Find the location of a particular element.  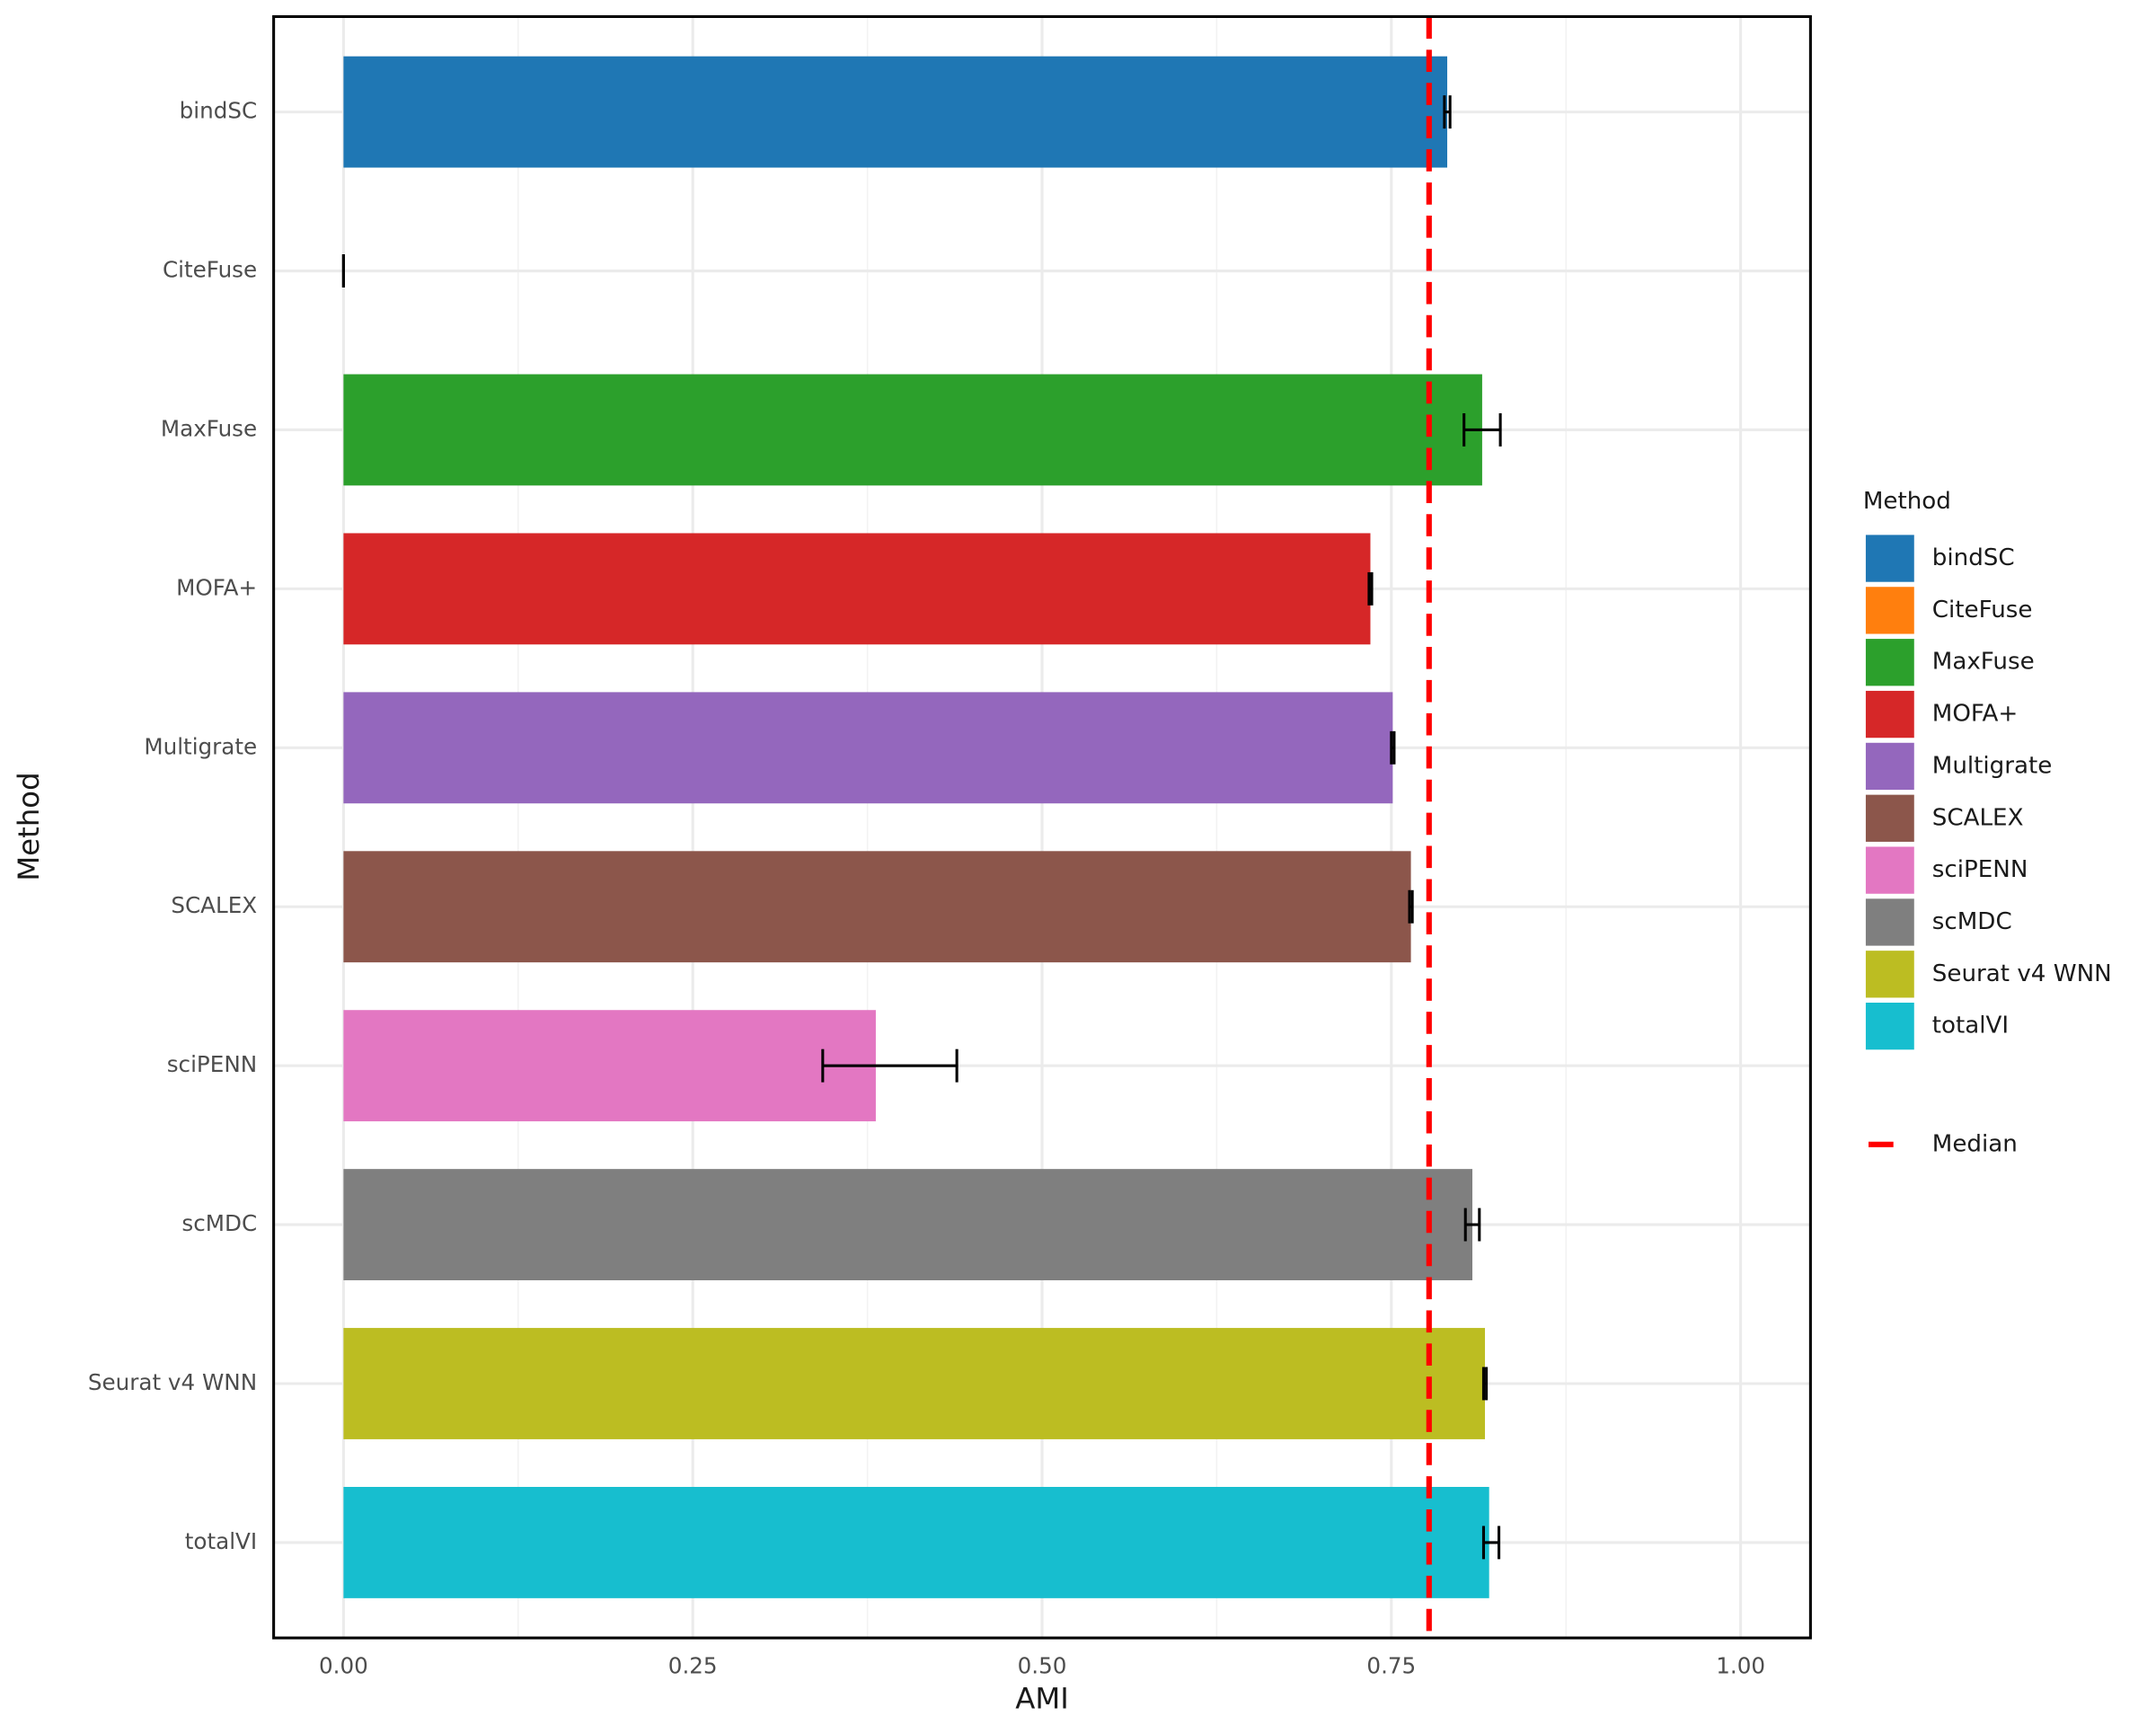

legend-label: scMDC is located at coordinates (1972, 921).